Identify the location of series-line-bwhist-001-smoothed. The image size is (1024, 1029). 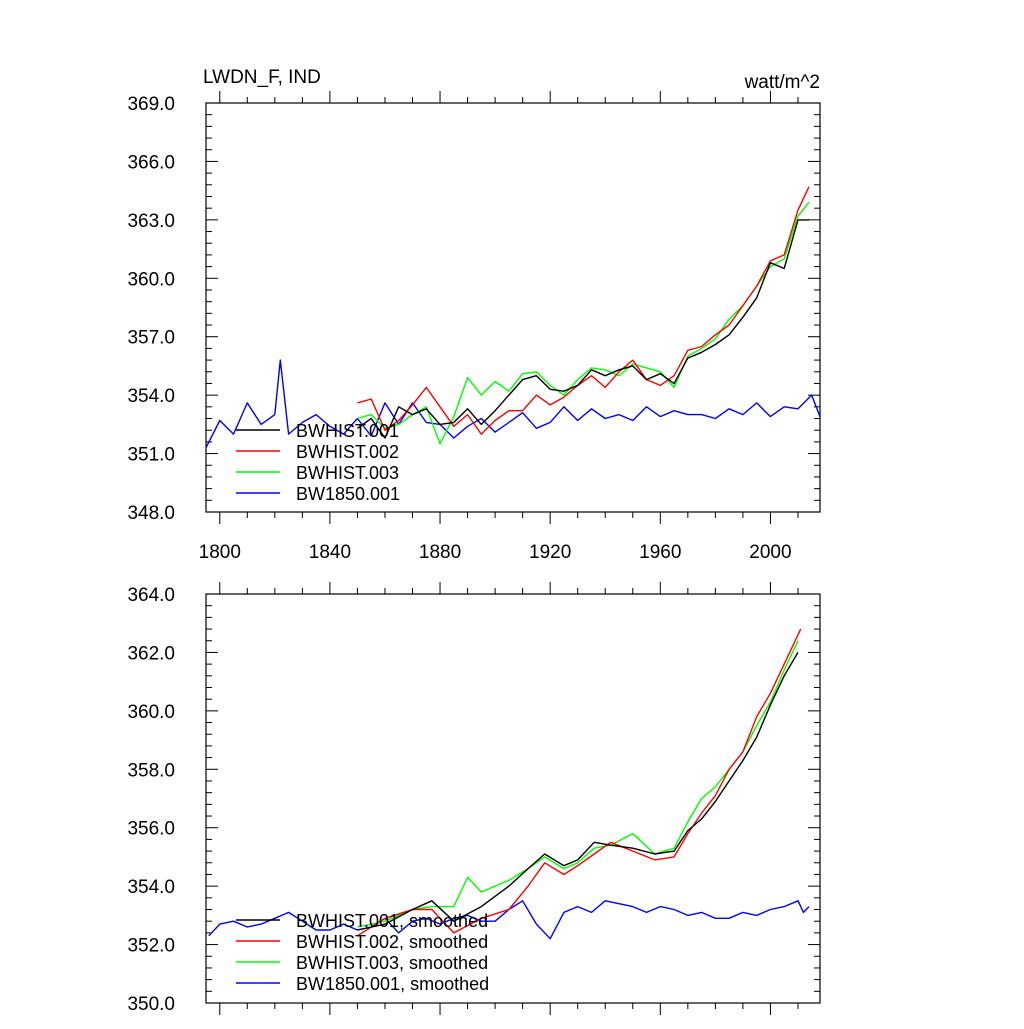
(578, 791).